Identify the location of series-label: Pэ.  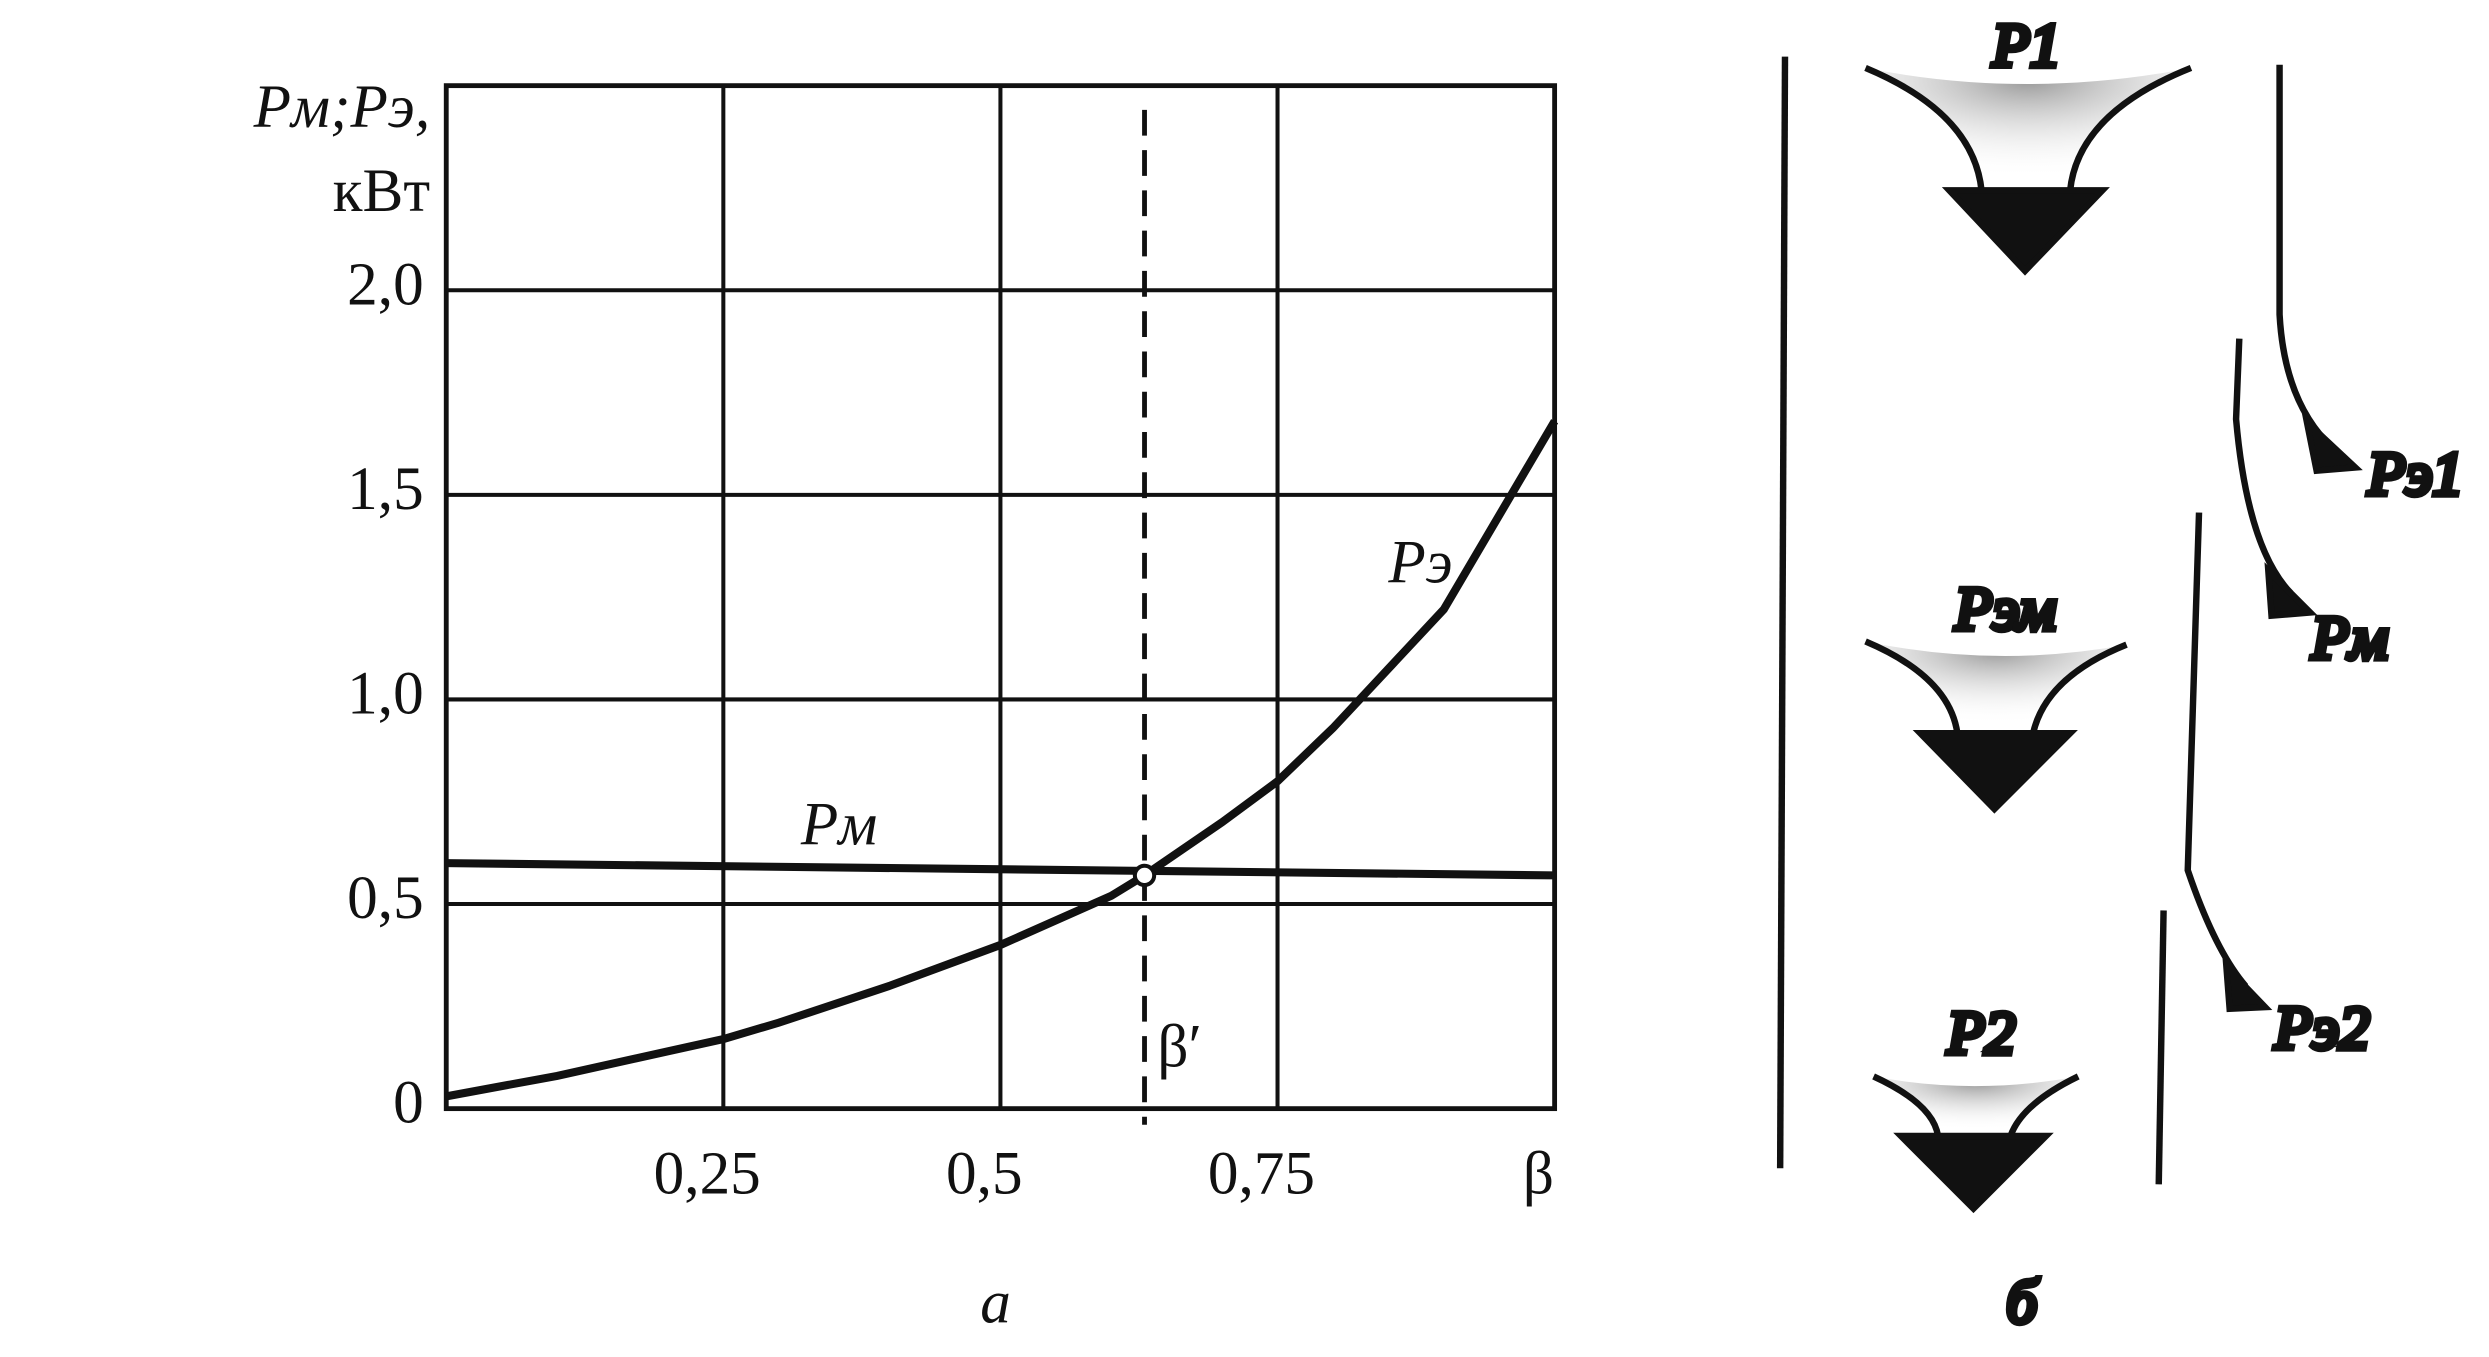
(1419, 563).